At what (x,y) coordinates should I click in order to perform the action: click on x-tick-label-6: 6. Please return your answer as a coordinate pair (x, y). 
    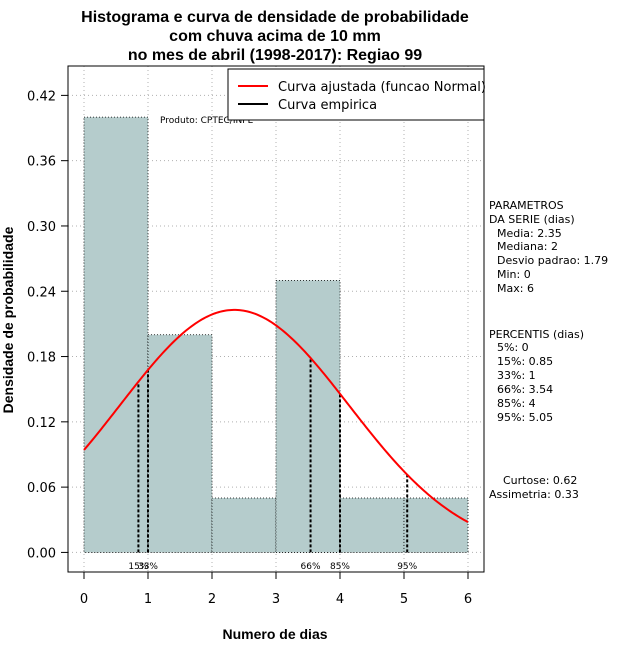
    Looking at the image, I should click on (468, 599).